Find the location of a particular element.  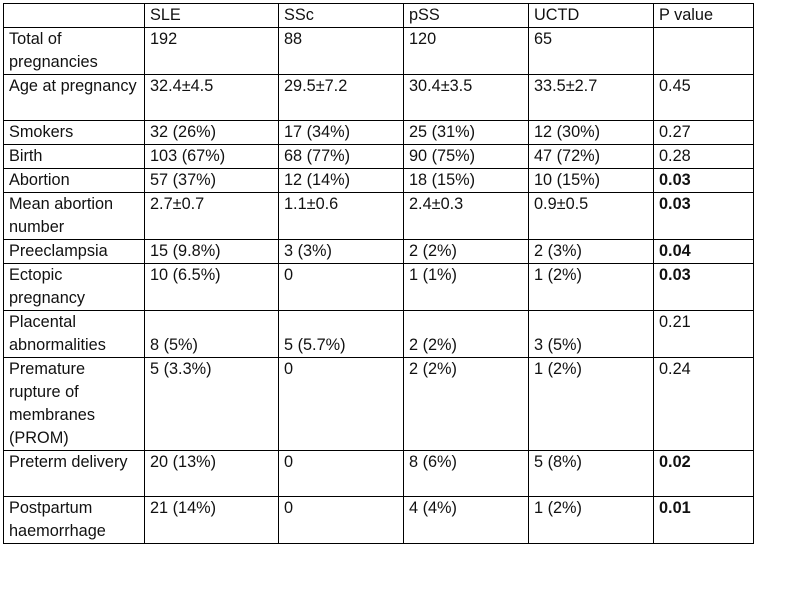

table-cell: 4 (4%) is located at coordinates (466, 520).